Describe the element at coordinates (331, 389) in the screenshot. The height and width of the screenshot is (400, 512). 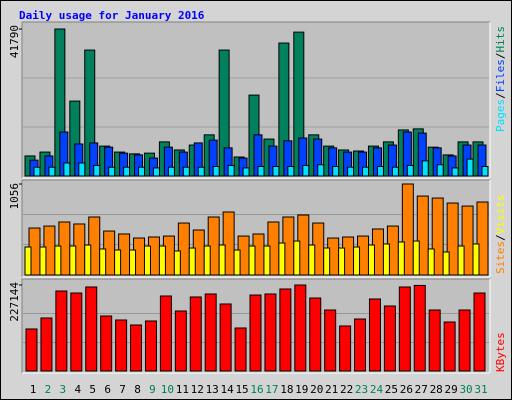
I see `x-tick-label: 21` at that location.